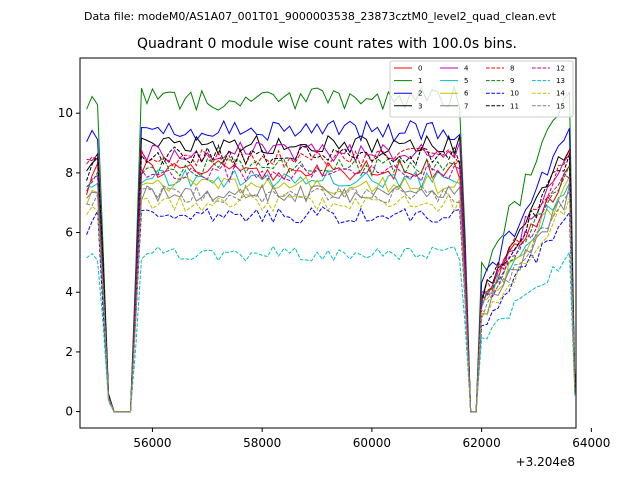  Describe the element at coordinates (69, 233) in the screenshot. I see `y-tick-label: 6` at that location.